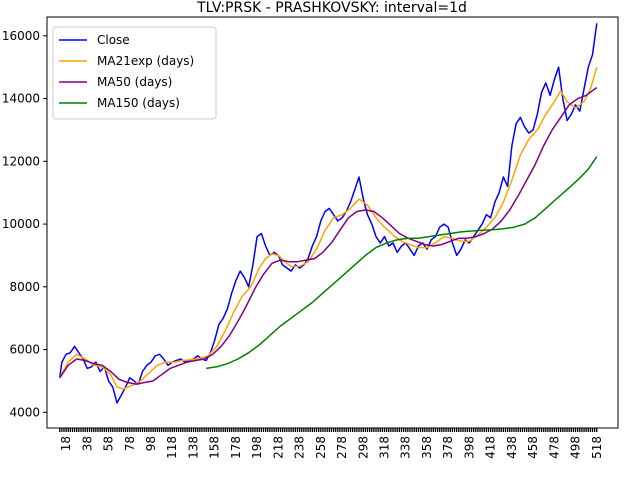  Describe the element at coordinates (193, 447) in the screenshot. I see `x-tick-label: 138` at that location.